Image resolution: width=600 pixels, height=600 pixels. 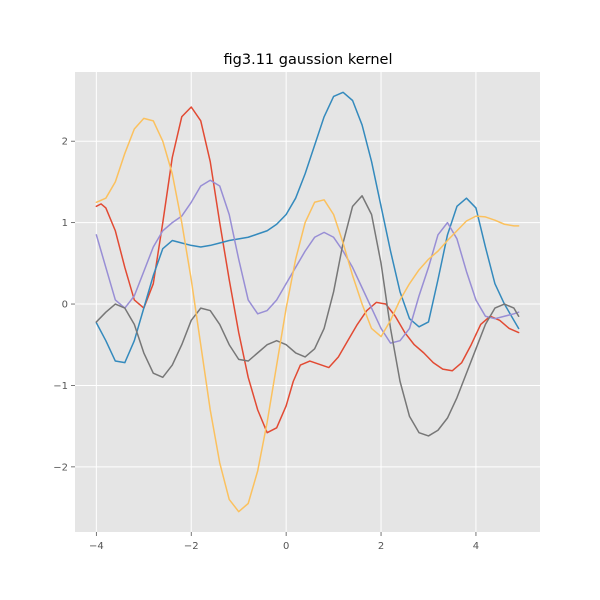 What do you see at coordinates (65, 305) in the screenshot?
I see `y-tick-label: 0` at bounding box center [65, 305].